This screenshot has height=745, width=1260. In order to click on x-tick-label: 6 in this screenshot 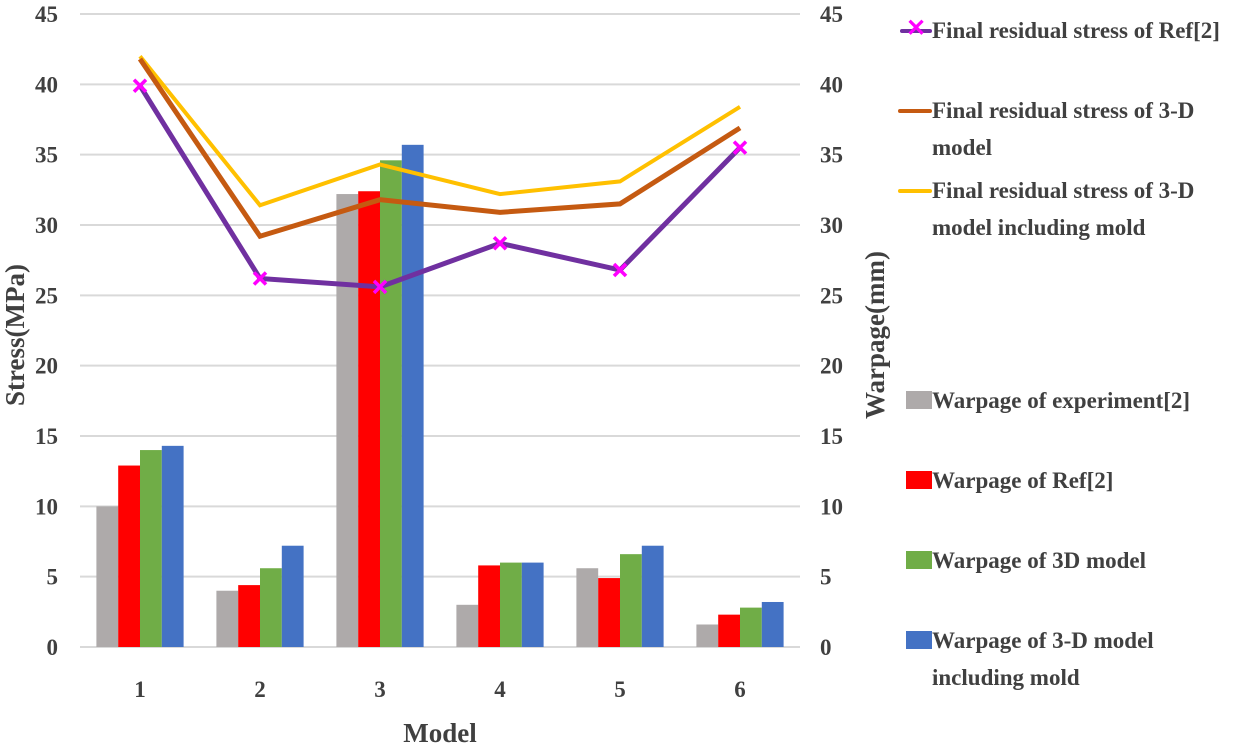, I will do `click(740, 689)`.